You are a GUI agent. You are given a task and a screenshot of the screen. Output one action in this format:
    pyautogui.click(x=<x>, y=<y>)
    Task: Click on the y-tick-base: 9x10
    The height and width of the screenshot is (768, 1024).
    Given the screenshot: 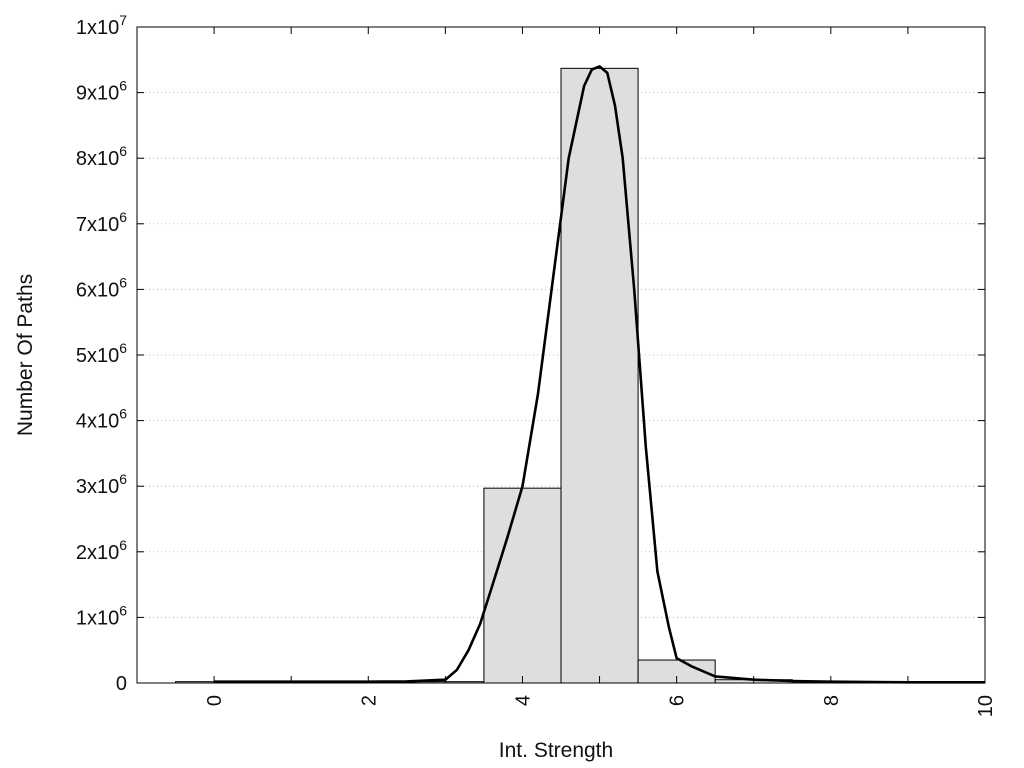 What is the action you would take?
    pyautogui.click(x=97, y=94)
    